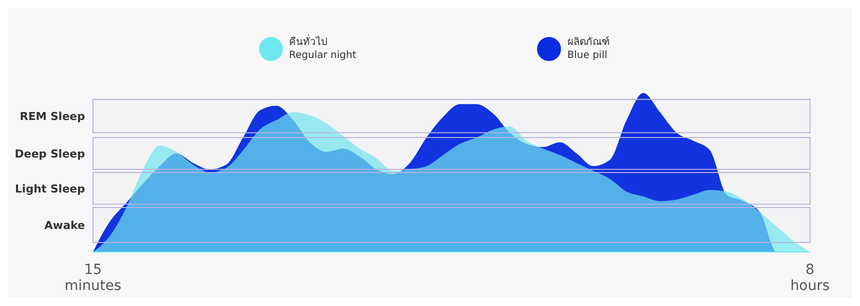  What do you see at coordinates (810, 278) in the screenshot?
I see `x-tick-label: 8 hours` at bounding box center [810, 278].